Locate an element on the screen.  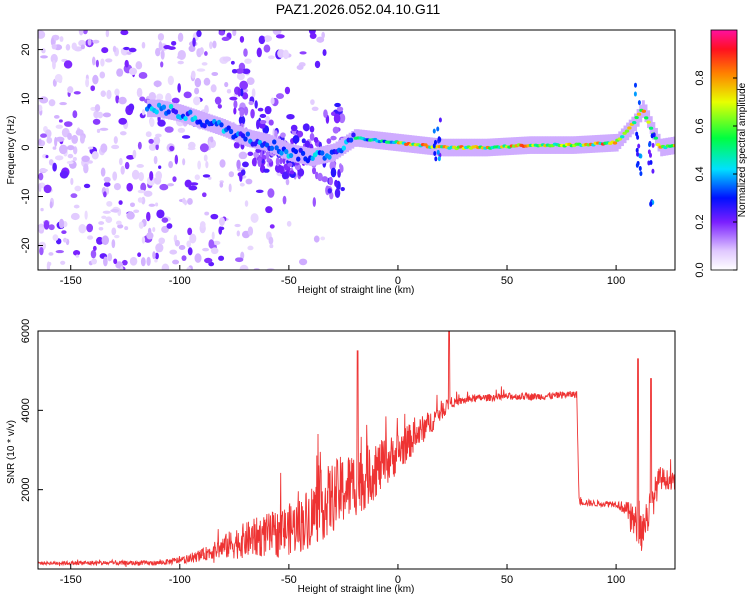
colorbar-tick-label: 0.0 is located at coordinates (700, 269).